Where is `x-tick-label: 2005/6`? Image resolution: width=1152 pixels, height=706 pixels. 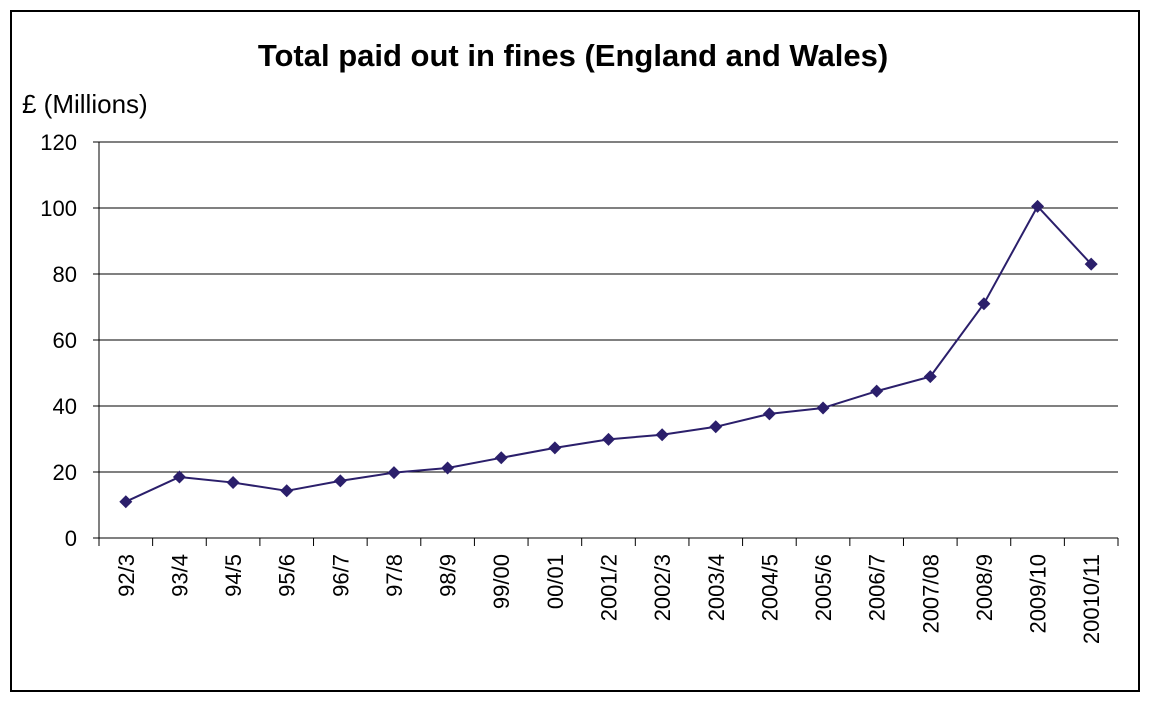
x-tick-label: 2005/6 is located at coordinates (823, 587).